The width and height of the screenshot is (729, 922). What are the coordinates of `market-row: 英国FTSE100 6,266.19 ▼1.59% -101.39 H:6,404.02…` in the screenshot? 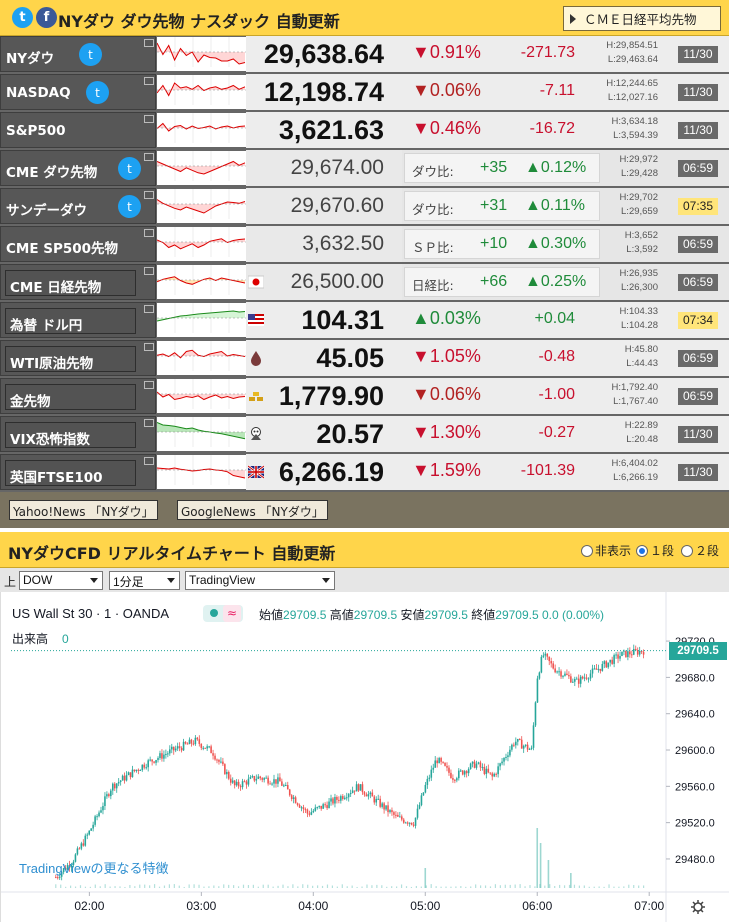 It's located at (364, 472).